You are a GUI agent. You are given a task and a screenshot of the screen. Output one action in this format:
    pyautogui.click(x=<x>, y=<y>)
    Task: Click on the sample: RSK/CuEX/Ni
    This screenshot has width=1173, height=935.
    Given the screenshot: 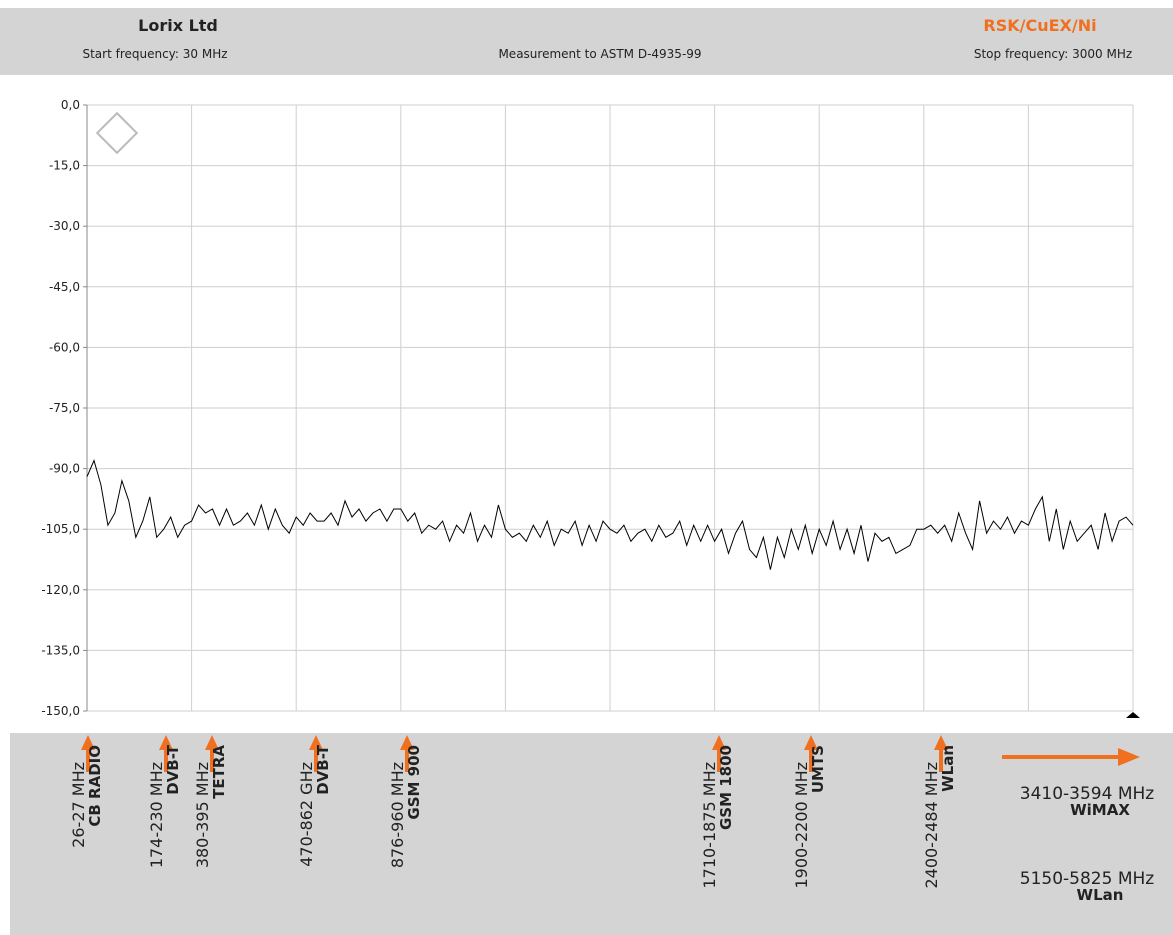 What is the action you would take?
    pyautogui.click(x=1039, y=25)
    